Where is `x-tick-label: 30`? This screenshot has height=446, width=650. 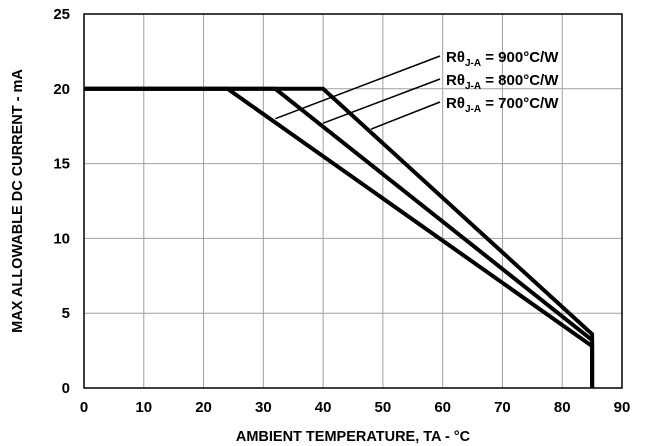
x-tick-label: 30 is located at coordinates (263, 407).